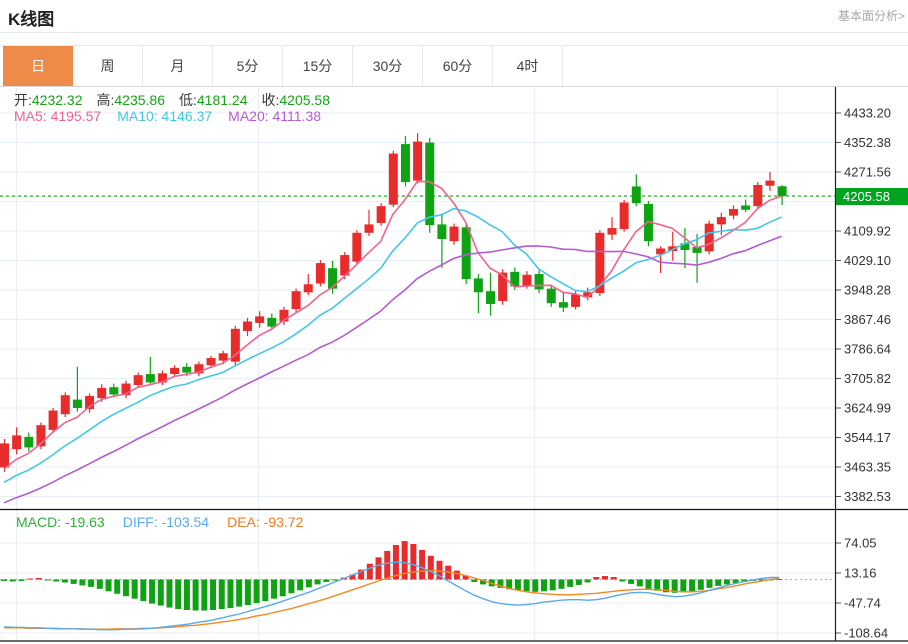 This screenshot has width=908, height=644. Describe the element at coordinates (38, 66) in the screenshot. I see `tab-day: 日` at that location.